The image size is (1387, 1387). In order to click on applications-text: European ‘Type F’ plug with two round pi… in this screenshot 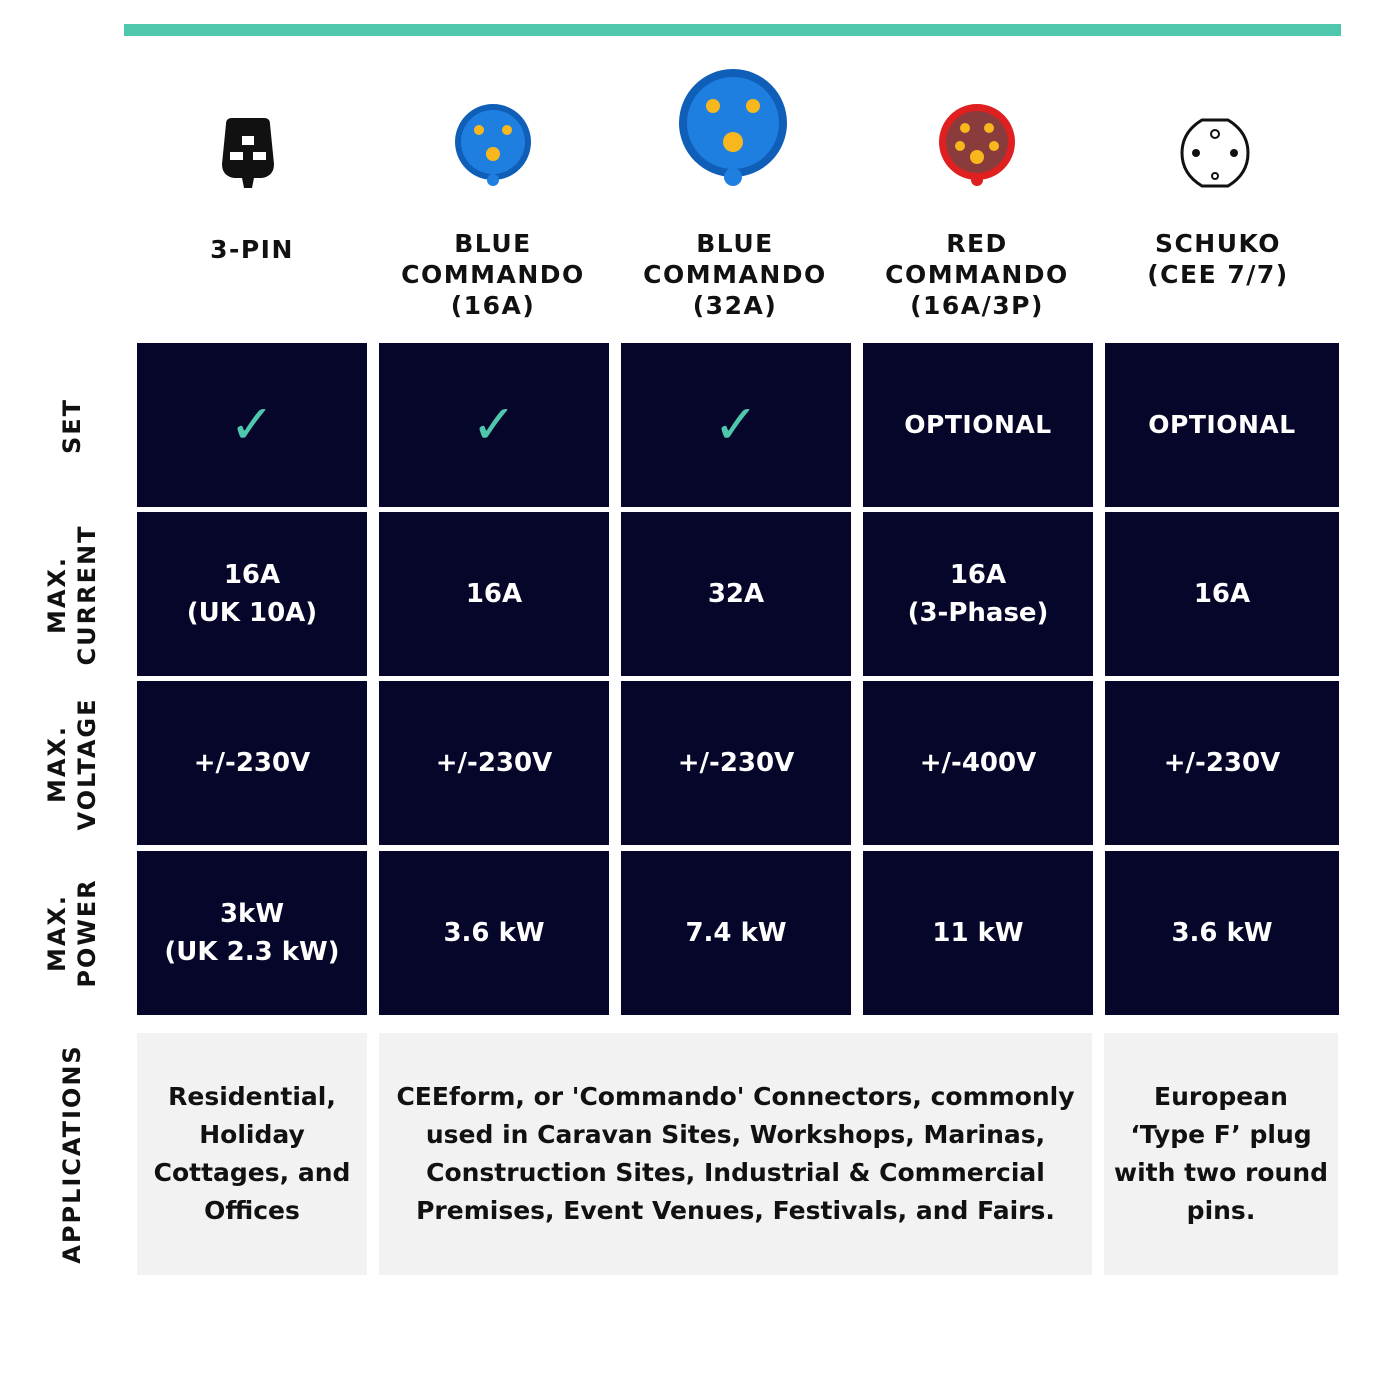, I will do `click(1221, 1153)`.